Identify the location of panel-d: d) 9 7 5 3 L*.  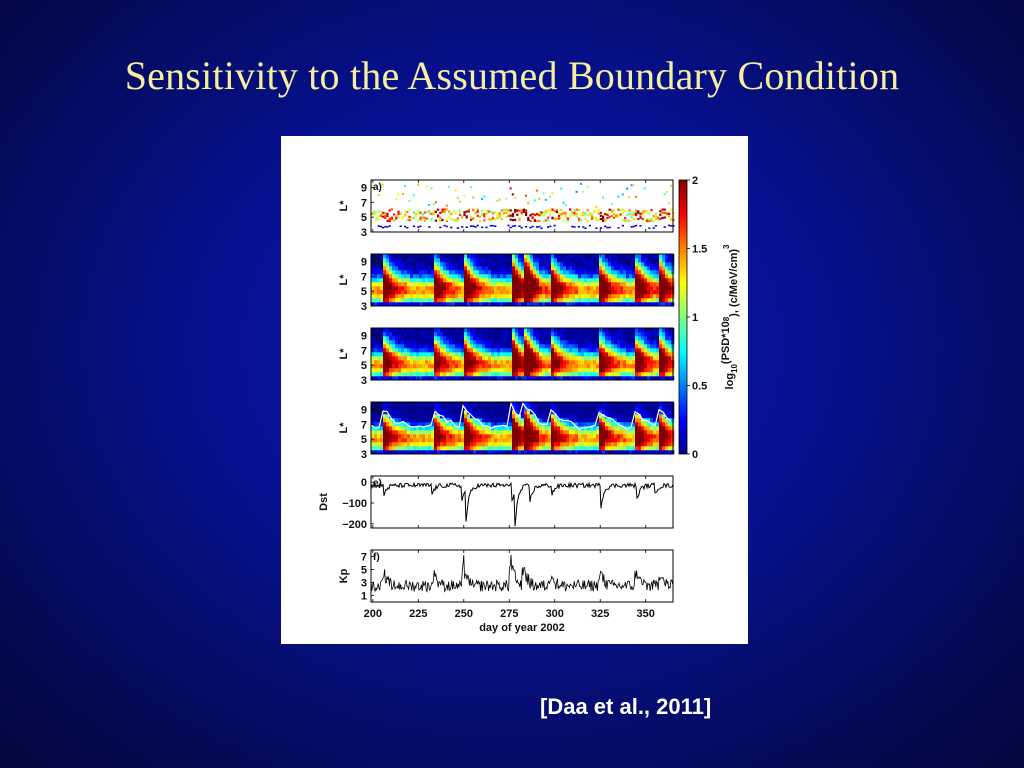
(506, 431).